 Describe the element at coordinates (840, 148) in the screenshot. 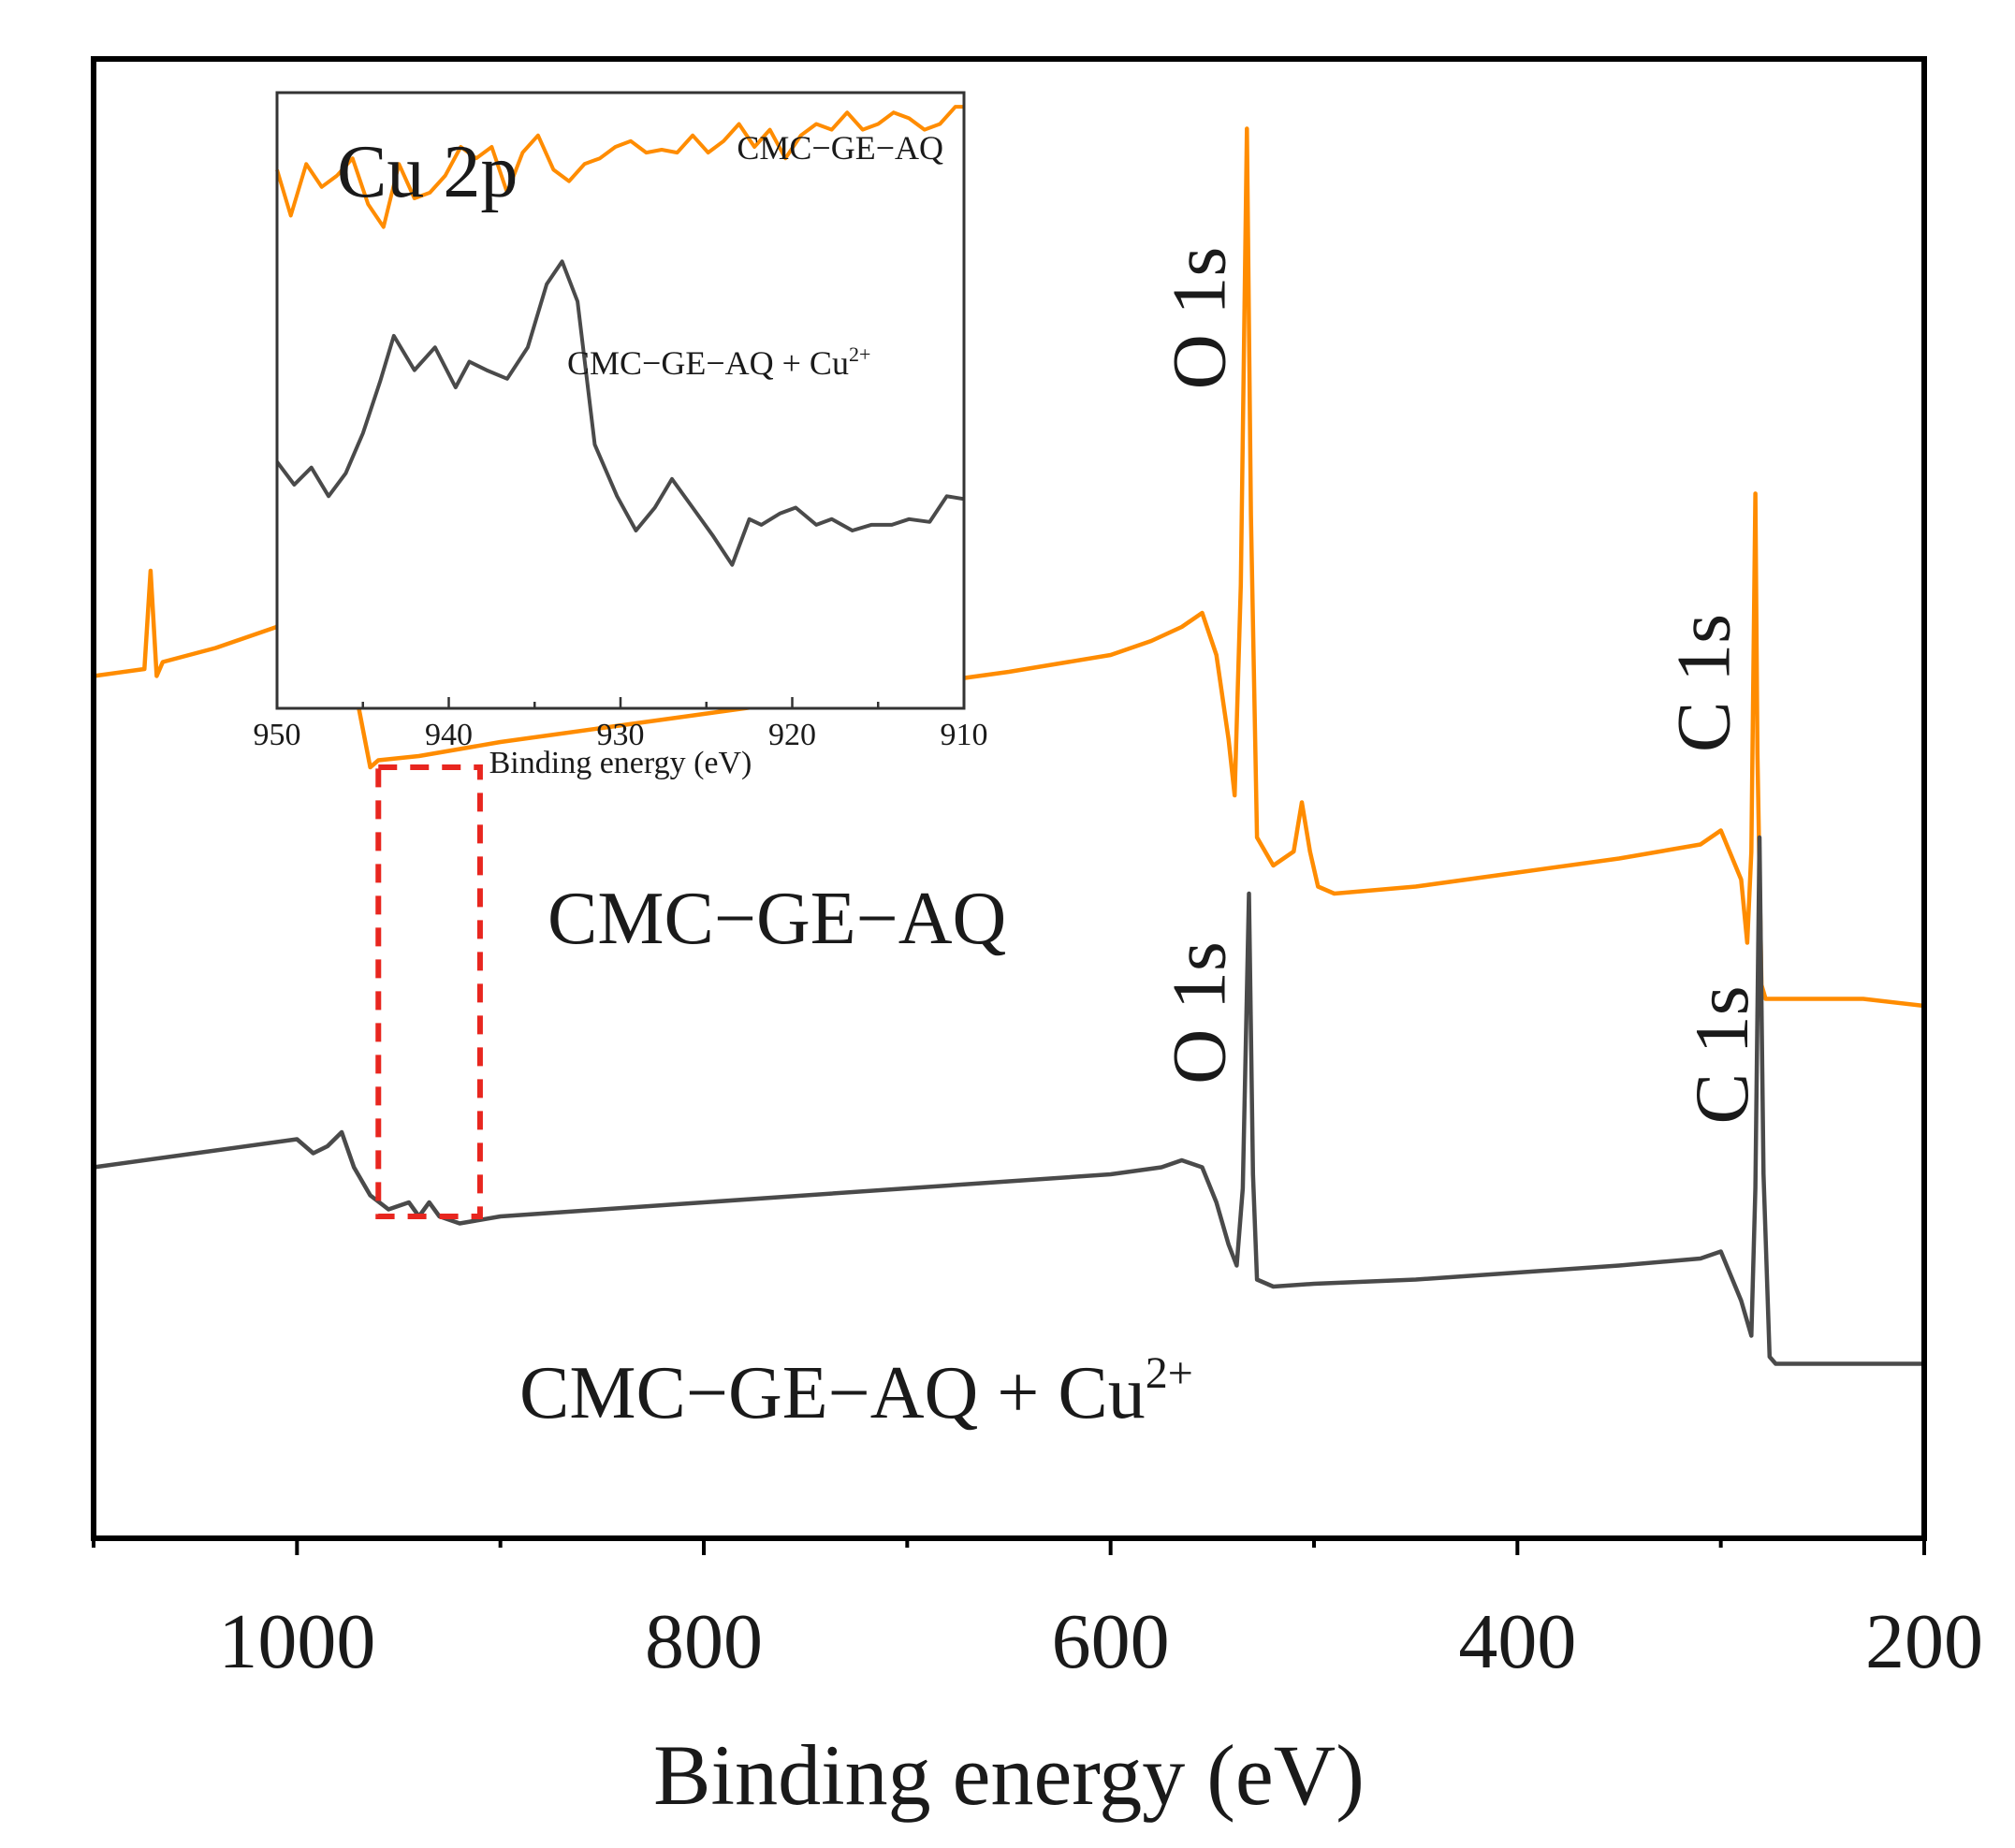

I see `inset-series-label-cmc-ge-aq: CMC−GE−AQ` at that location.